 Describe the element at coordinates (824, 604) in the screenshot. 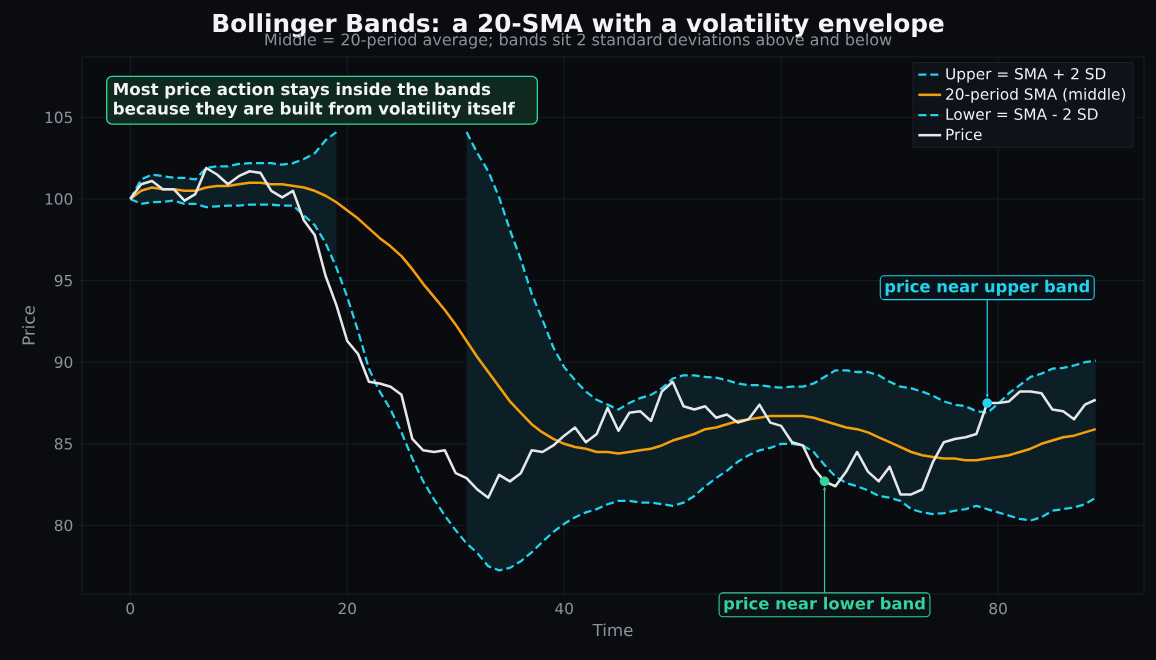

I see `annotation: price near lower band` at that location.